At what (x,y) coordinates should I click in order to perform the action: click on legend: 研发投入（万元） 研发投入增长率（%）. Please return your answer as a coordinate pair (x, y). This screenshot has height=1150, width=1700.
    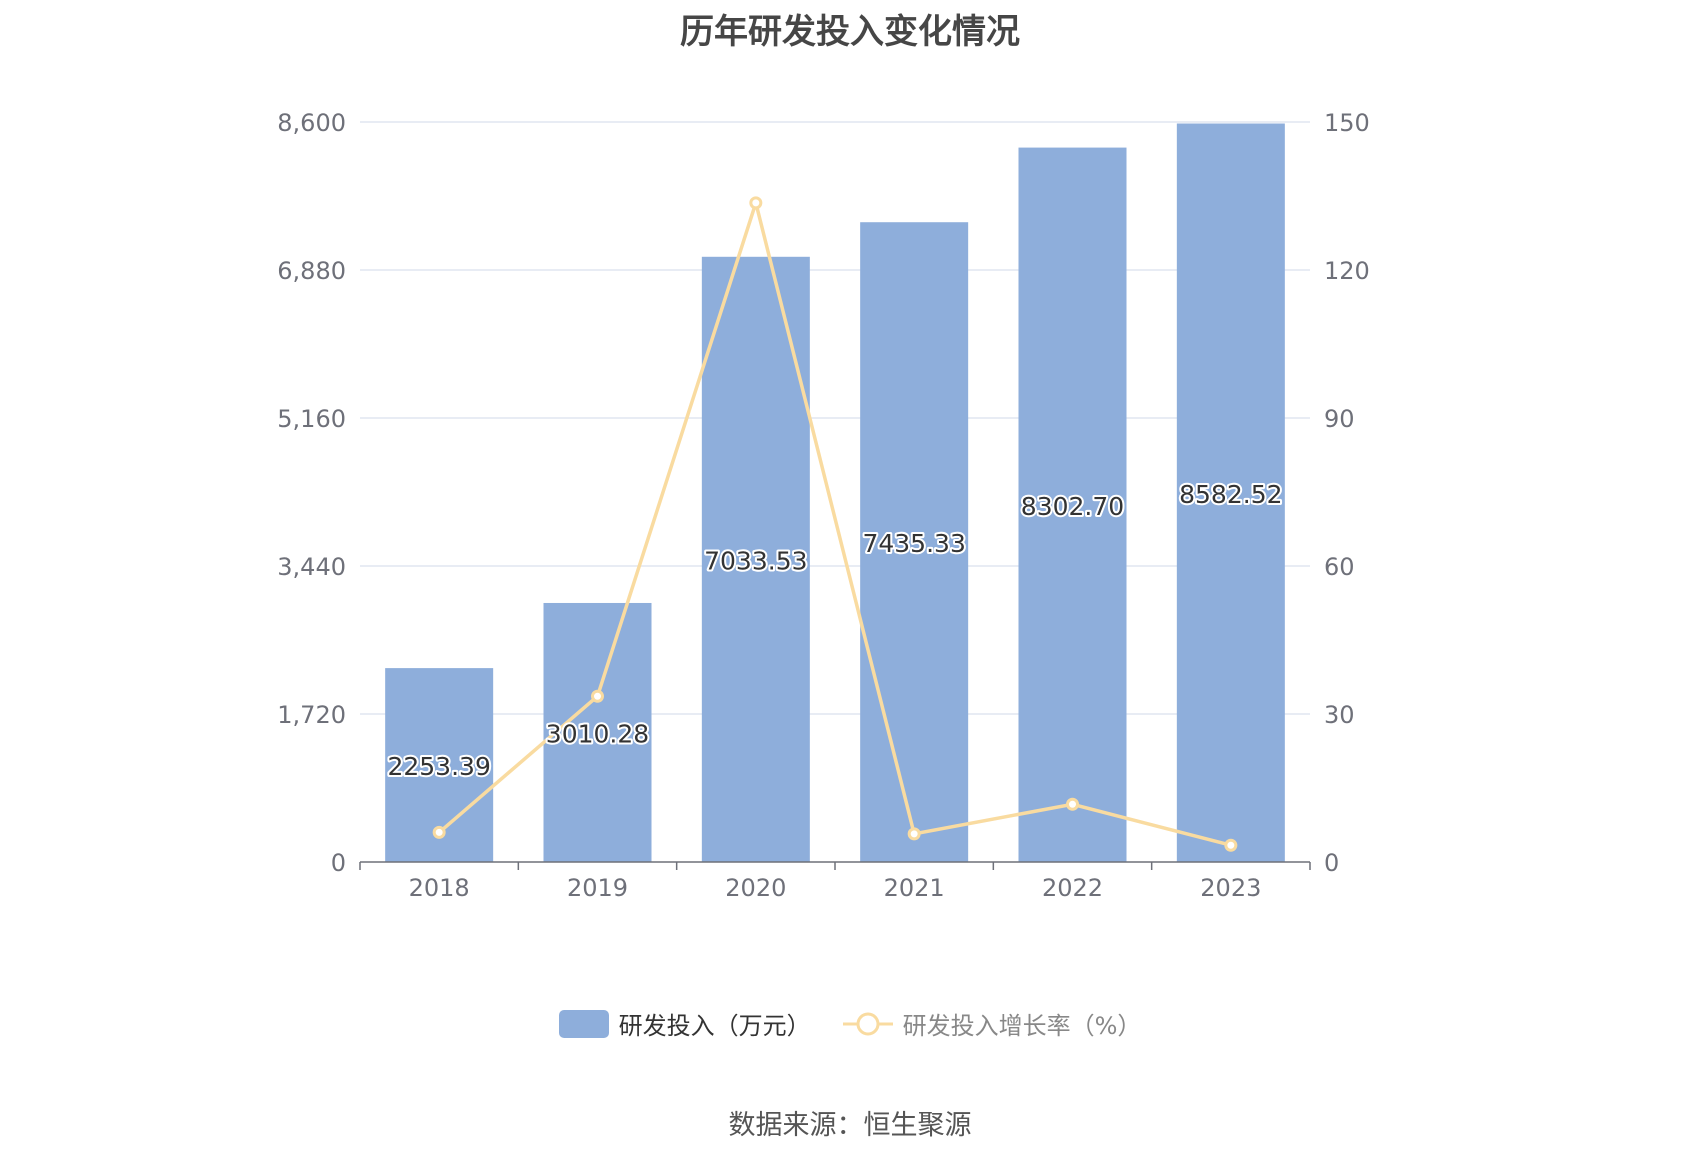
    Looking at the image, I should click on (850, 1023).